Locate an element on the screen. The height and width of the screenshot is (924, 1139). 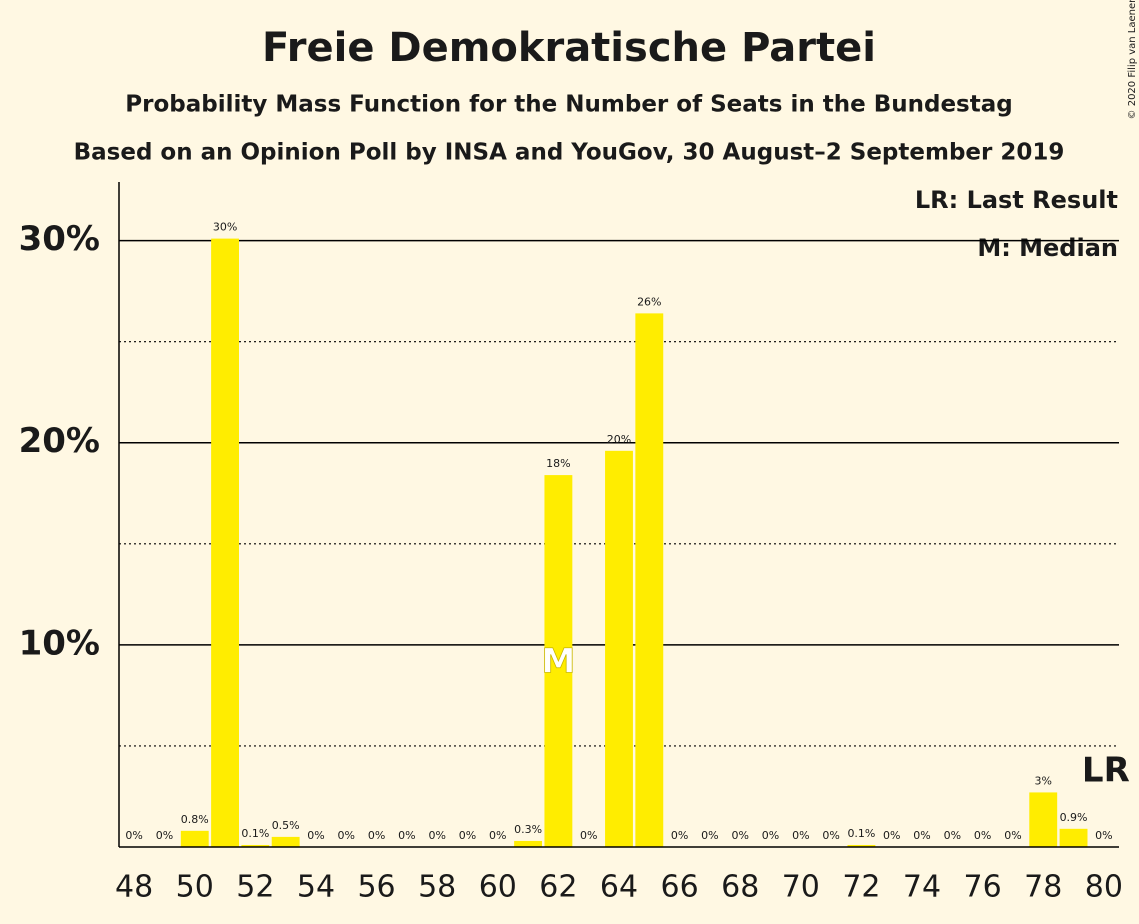
y-tick-label: 30% is located at coordinates (59, 239).